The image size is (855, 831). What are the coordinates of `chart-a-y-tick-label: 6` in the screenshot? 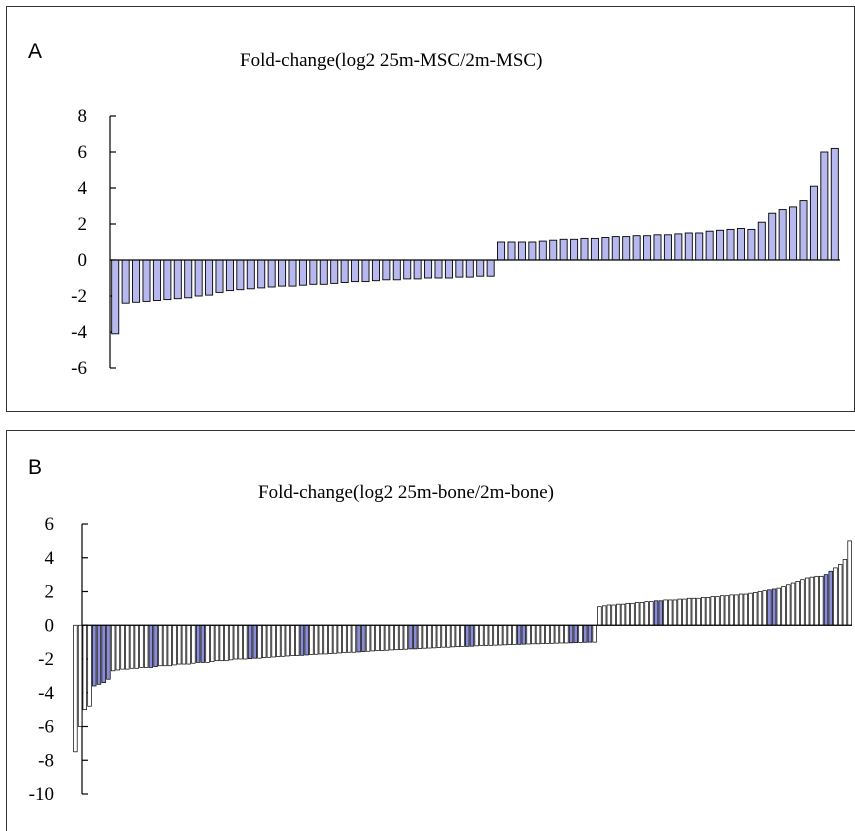 It's located at (83, 152).